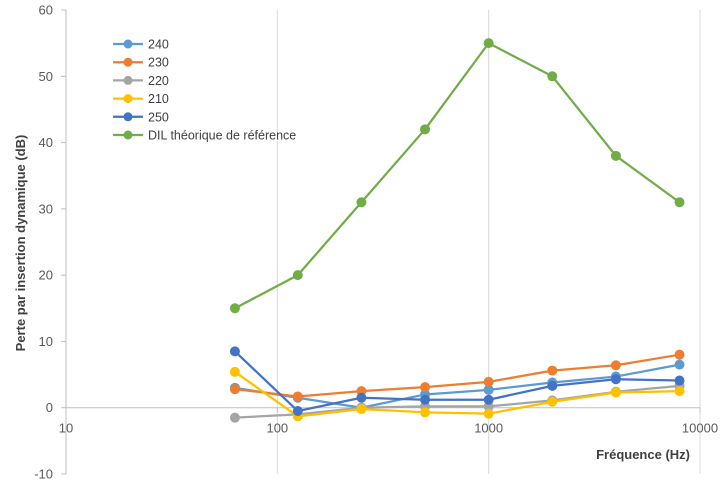  I want to click on legend-label: 240, so click(158, 45).